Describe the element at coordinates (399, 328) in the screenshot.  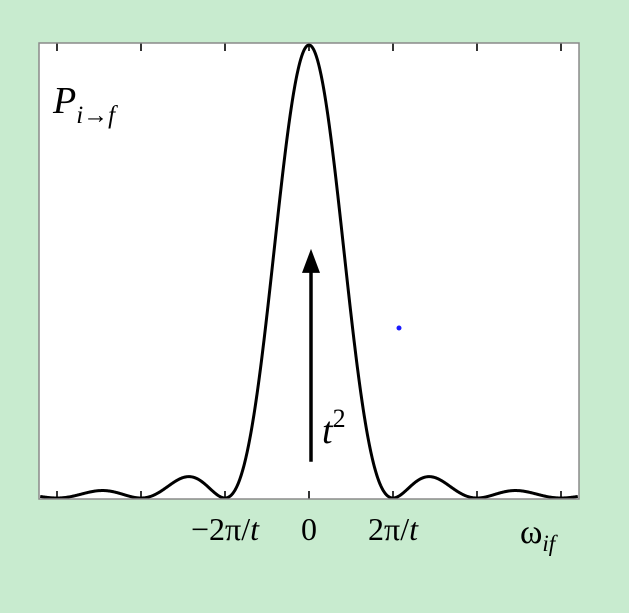
I see `blue-dot-marker` at that location.